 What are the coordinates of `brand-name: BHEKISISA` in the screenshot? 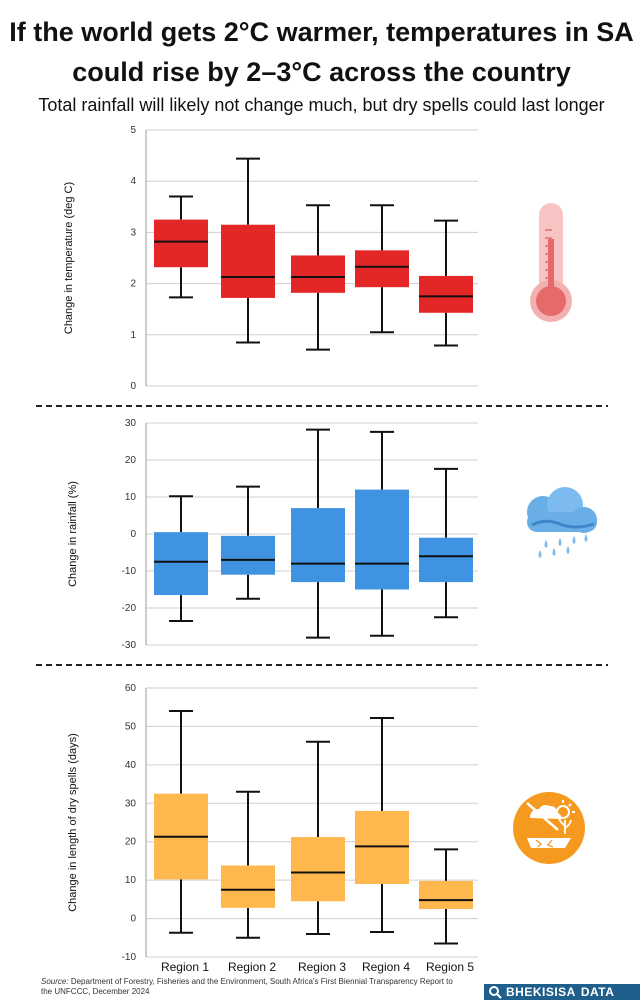 It's located at (541, 992).